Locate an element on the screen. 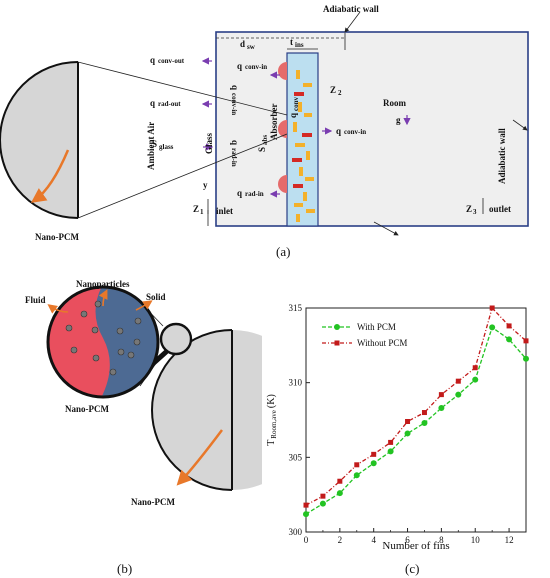 This screenshot has width=550, height=578. label-solid: Solid is located at coordinates (156, 297).